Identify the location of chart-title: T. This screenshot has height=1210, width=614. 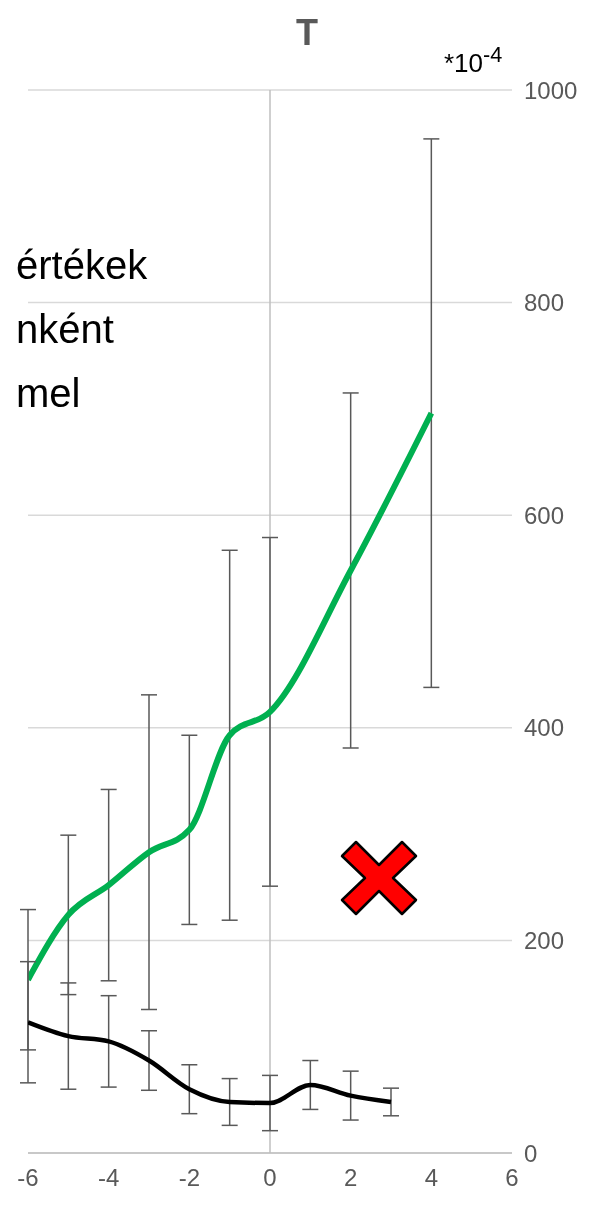
(307, 32).